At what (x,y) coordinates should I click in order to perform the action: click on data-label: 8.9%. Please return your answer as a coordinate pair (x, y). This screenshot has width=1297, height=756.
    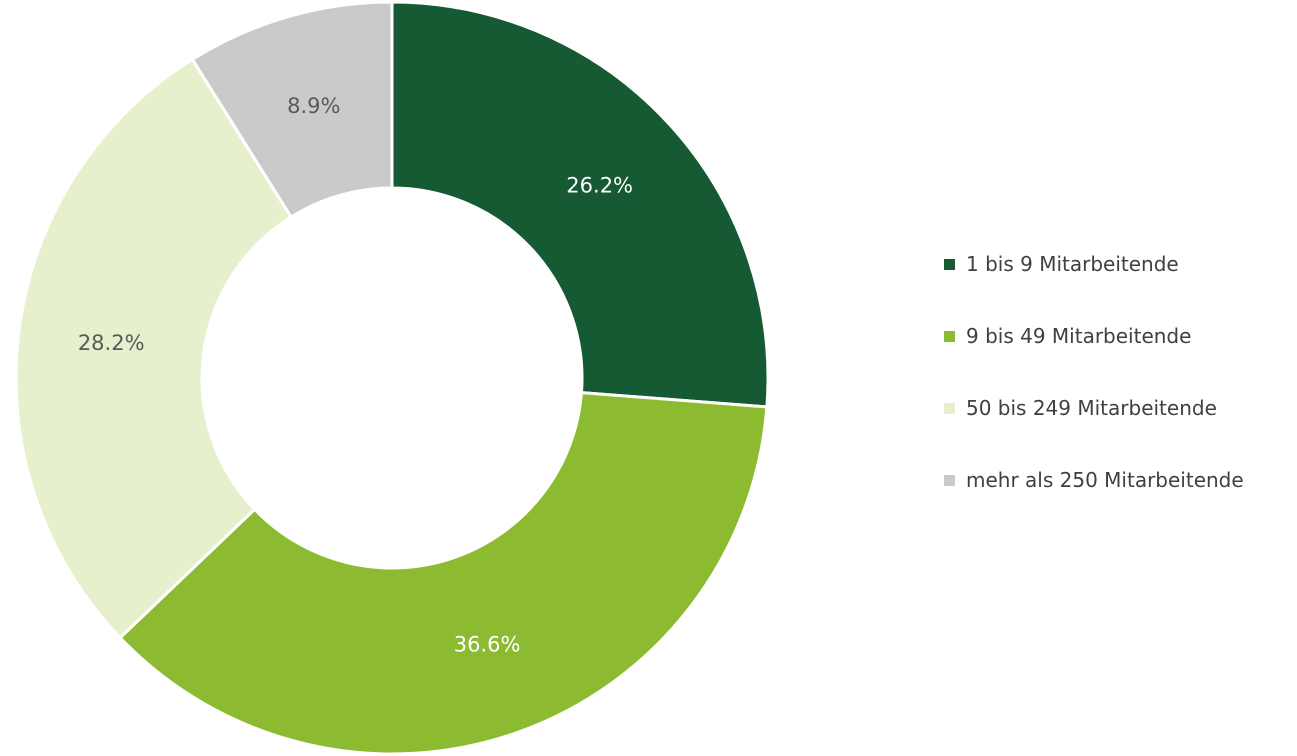
    Looking at the image, I should click on (313, 106).